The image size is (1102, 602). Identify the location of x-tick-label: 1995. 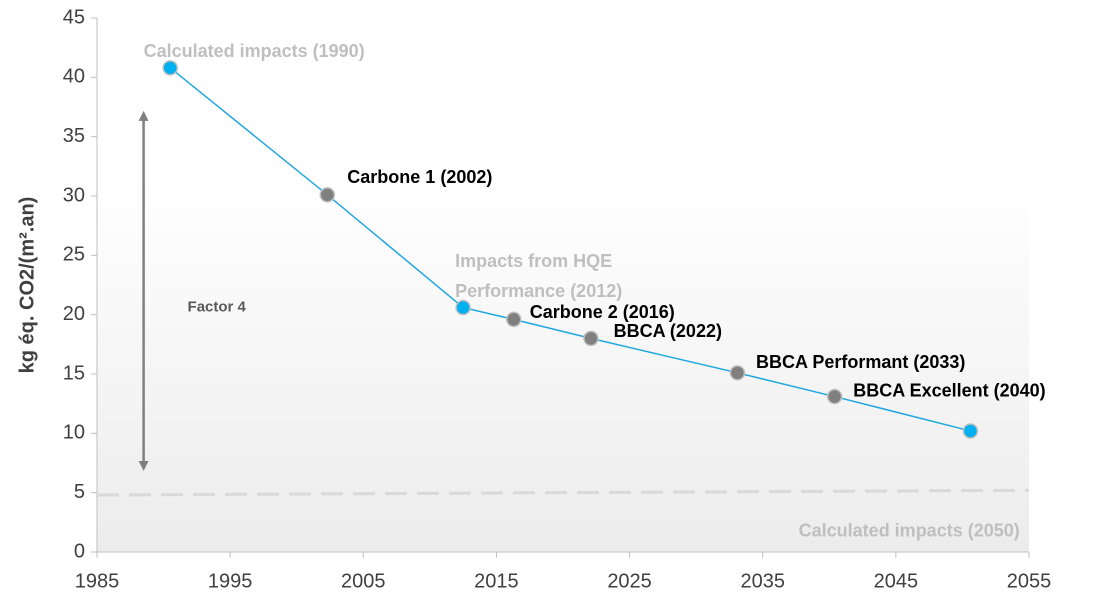
(230, 581).